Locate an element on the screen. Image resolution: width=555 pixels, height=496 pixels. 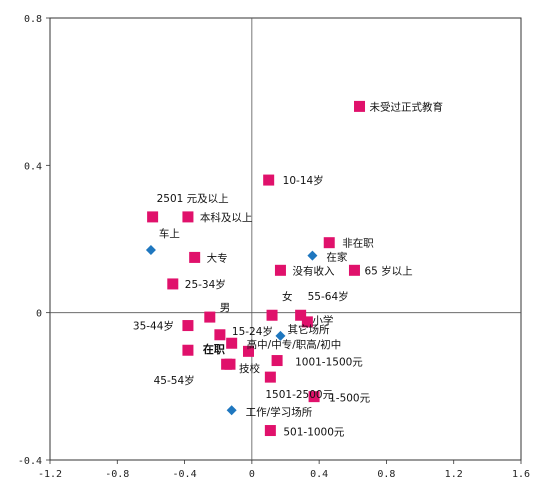
x-tick-label: -1.2 is located at coordinates (50, 474).